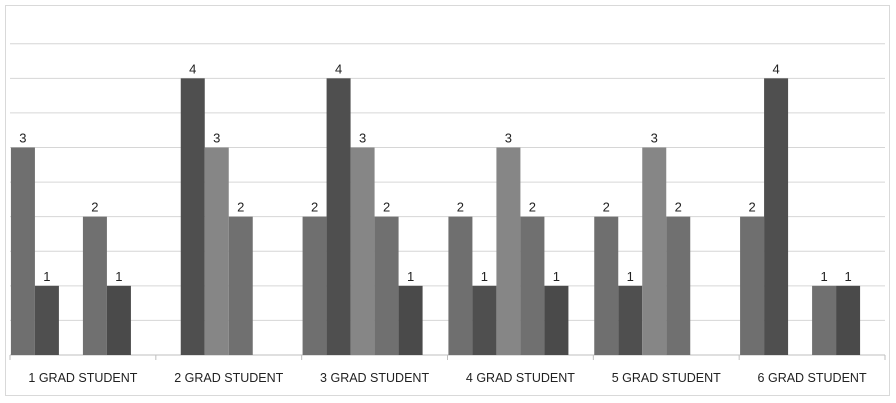 The image size is (896, 403). Describe the element at coordinates (666, 378) in the screenshot. I see `x-tick-label: 5 GRAD STUDENT` at that location.